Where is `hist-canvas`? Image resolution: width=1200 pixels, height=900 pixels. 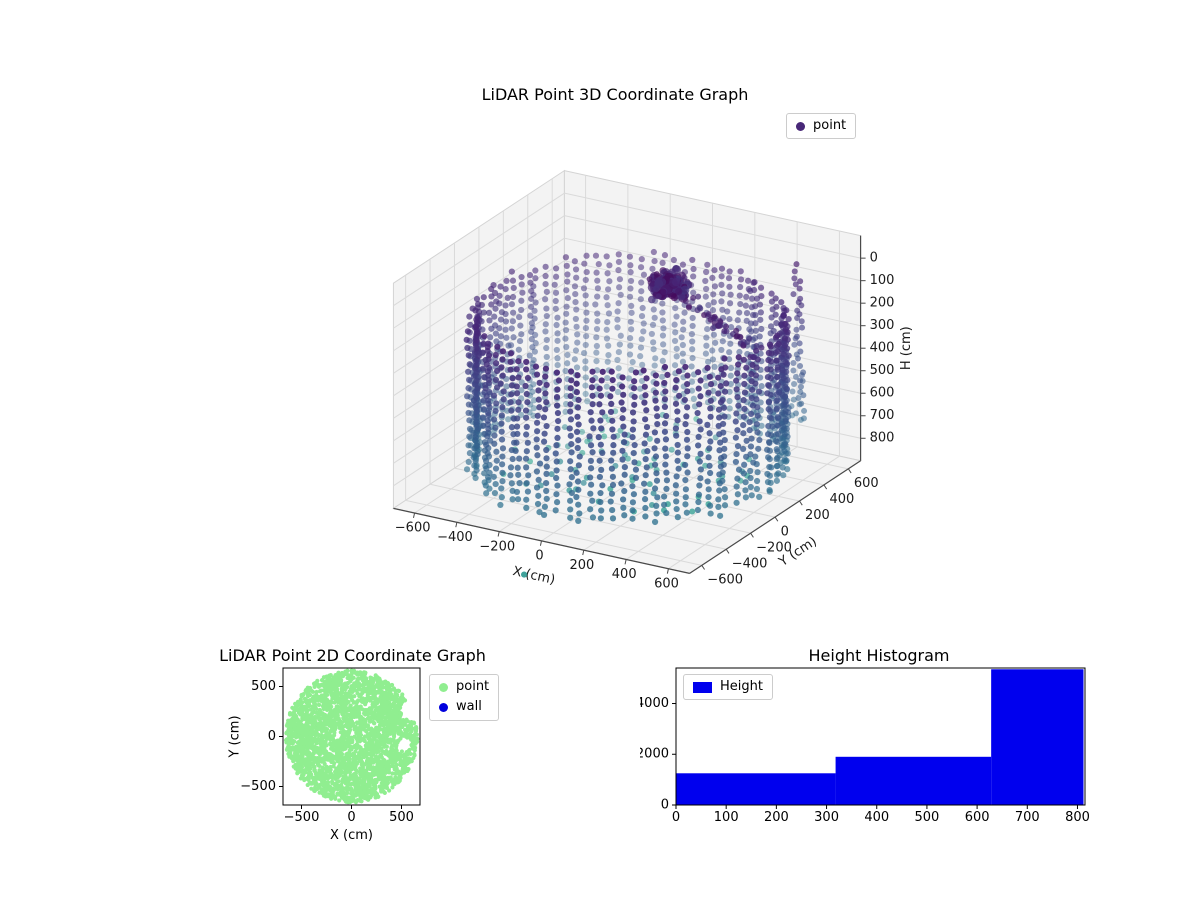
hist-canvas is located at coordinates (880, 750).